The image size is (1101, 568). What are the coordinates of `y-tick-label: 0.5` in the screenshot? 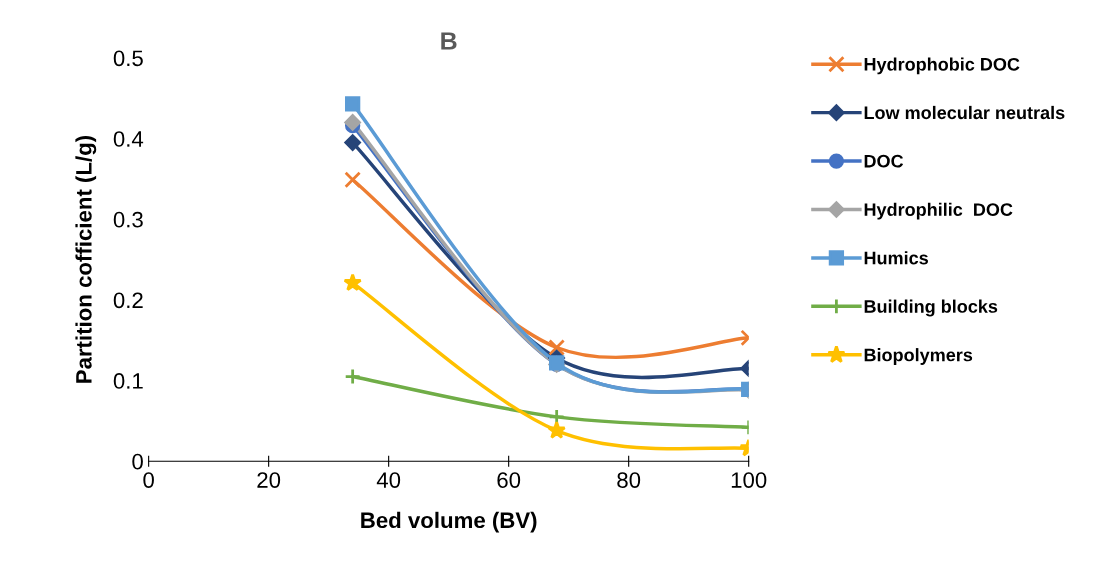 It's located at (128, 58).